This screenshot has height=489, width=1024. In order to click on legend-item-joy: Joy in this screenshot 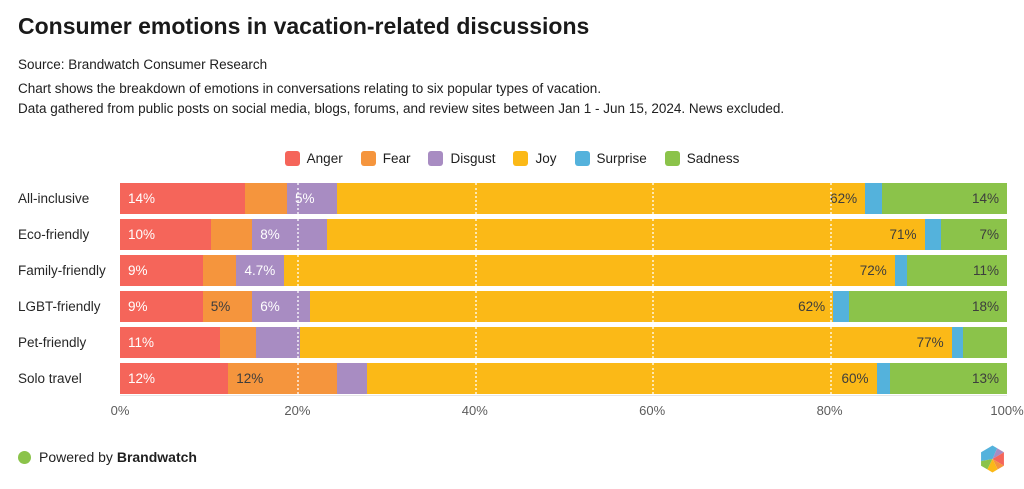, I will do `click(535, 158)`.